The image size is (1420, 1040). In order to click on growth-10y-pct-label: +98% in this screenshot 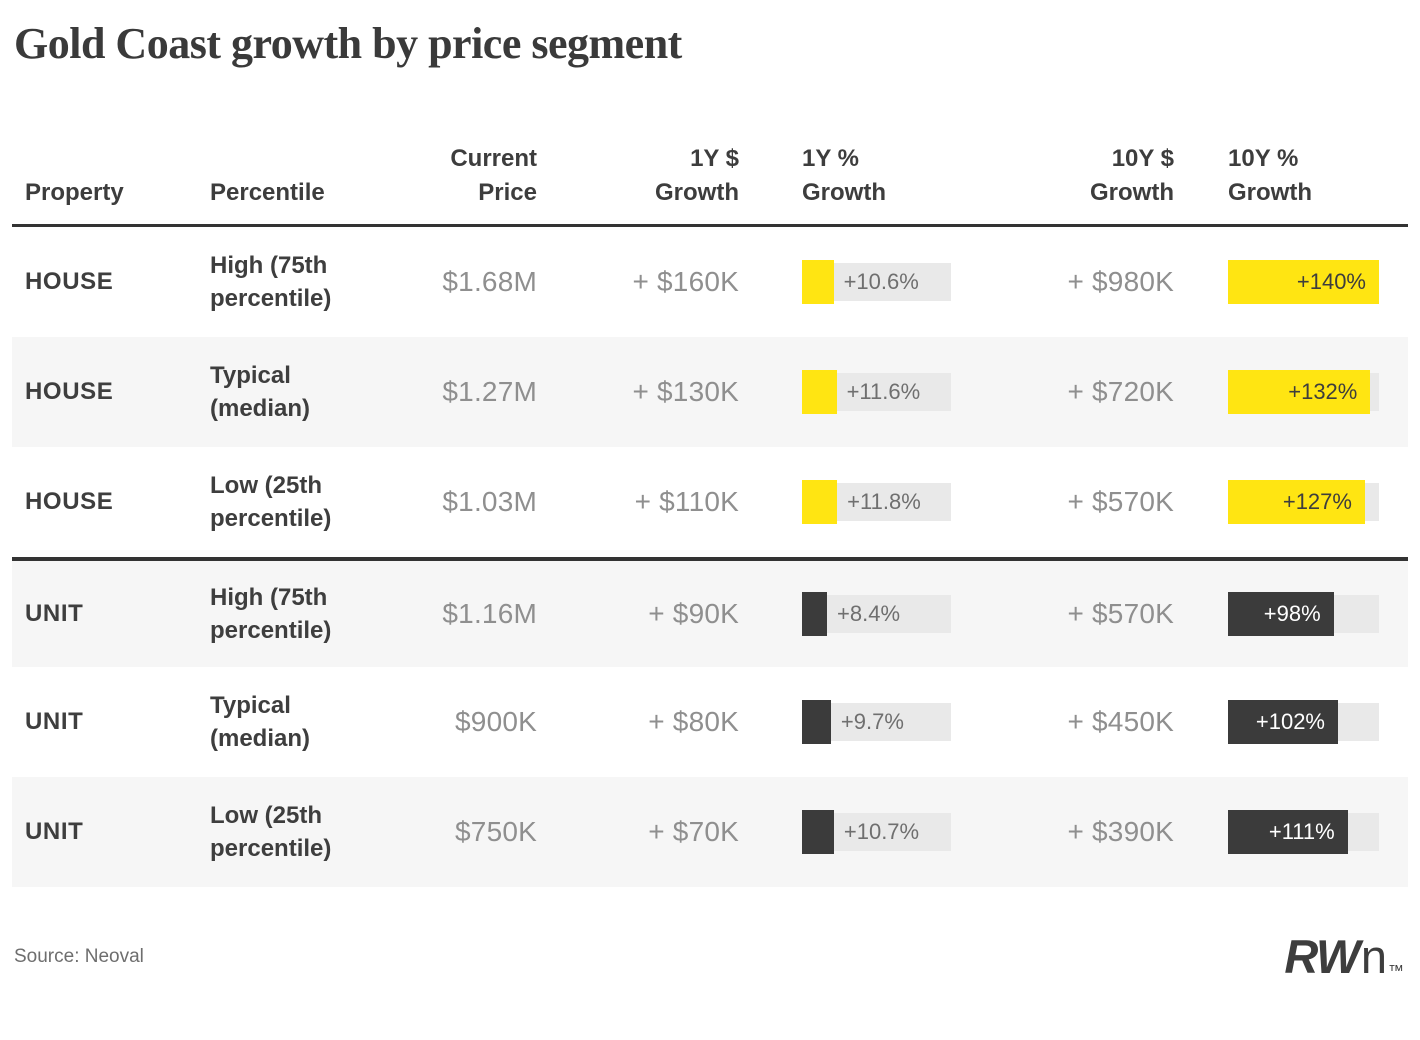, I will do `click(1292, 613)`.